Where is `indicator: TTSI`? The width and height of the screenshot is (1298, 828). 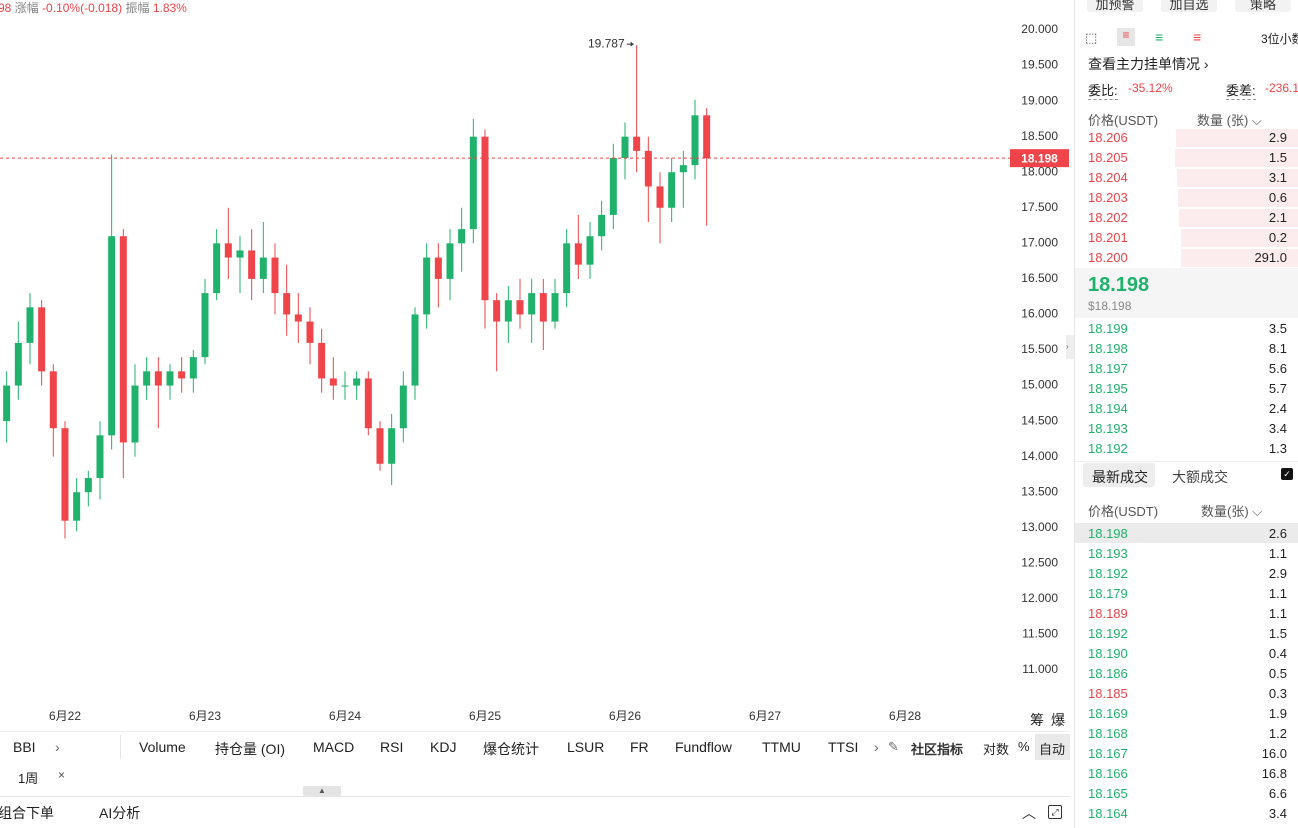 indicator: TTSI is located at coordinates (843, 747).